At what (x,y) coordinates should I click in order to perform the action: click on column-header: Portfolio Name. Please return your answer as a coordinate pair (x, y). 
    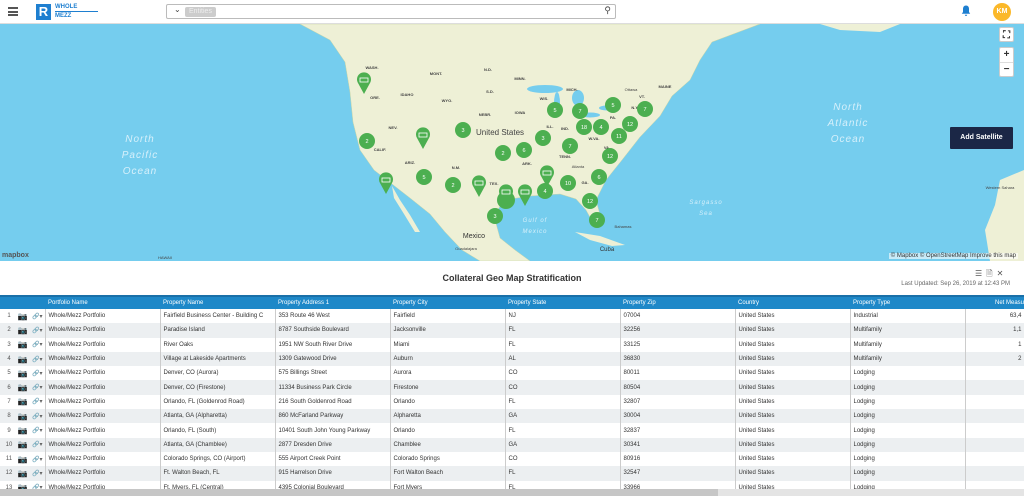
    Looking at the image, I should click on (102, 302).